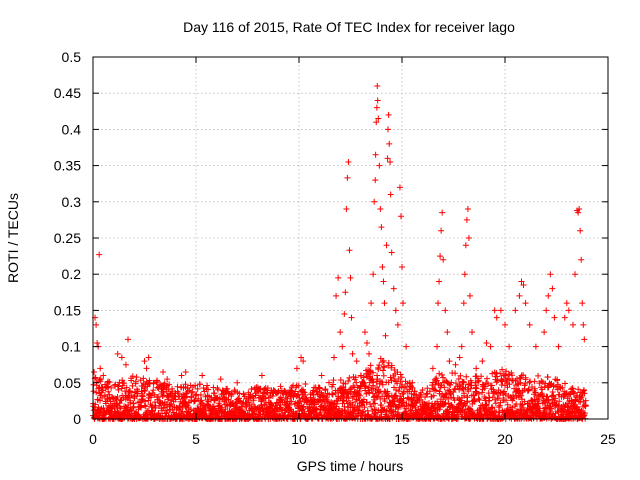  What do you see at coordinates (350, 466) in the screenshot?
I see `x-axis-label: GPS time / hours` at bounding box center [350, 466].